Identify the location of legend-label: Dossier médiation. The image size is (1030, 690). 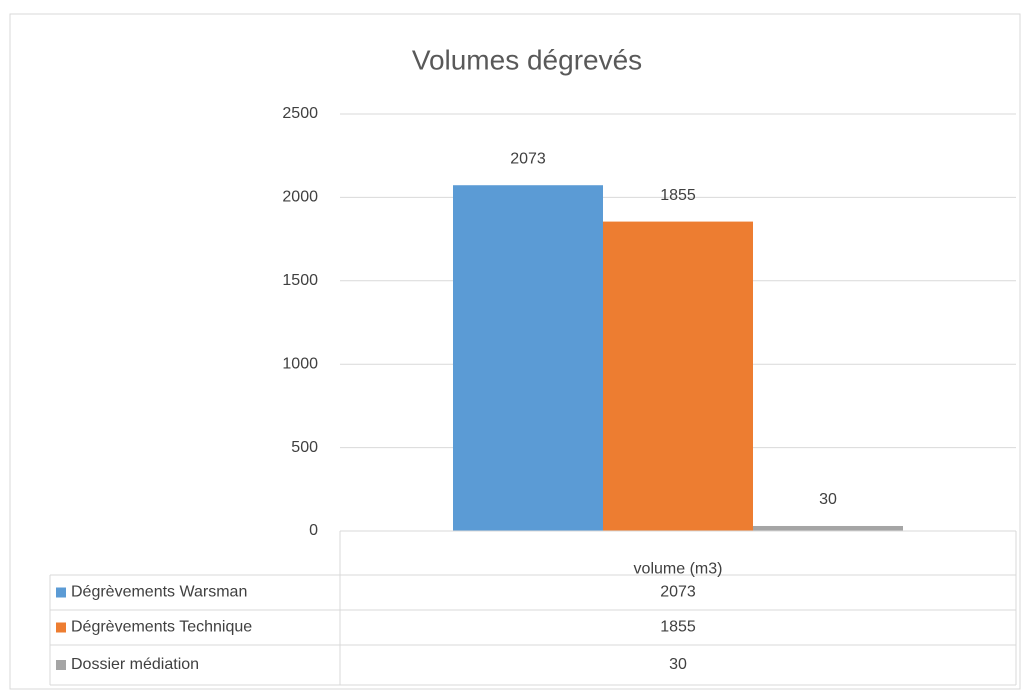
(135, 664).